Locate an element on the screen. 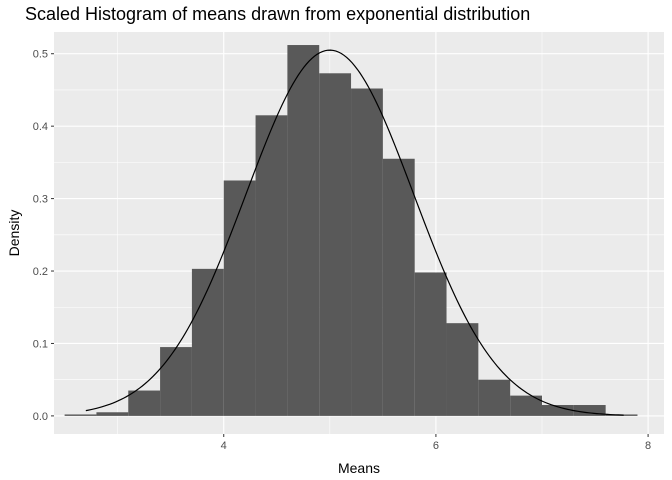 This screenshot has width=672, height=480. y-axis-title: Density is located at coordinates (14, 233).